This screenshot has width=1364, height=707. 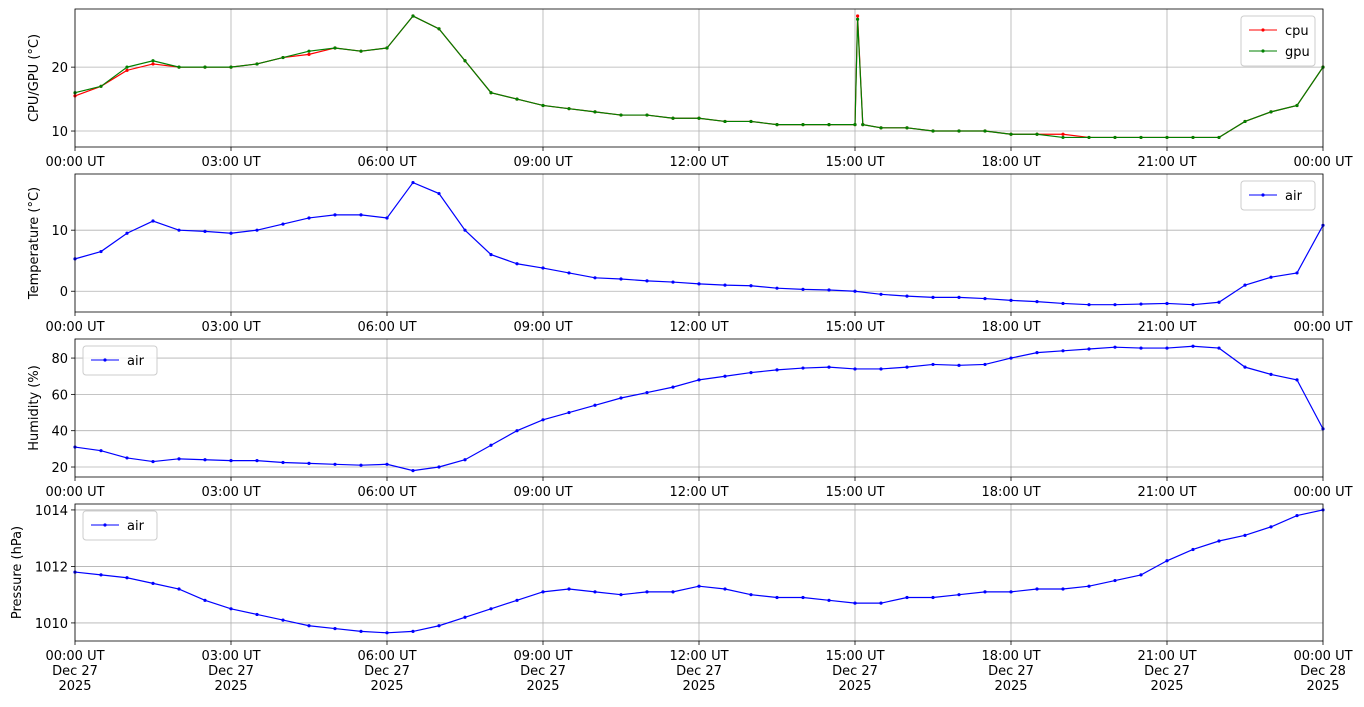 I want to click on legend-label: gpu, so click(x=1297, y=52).